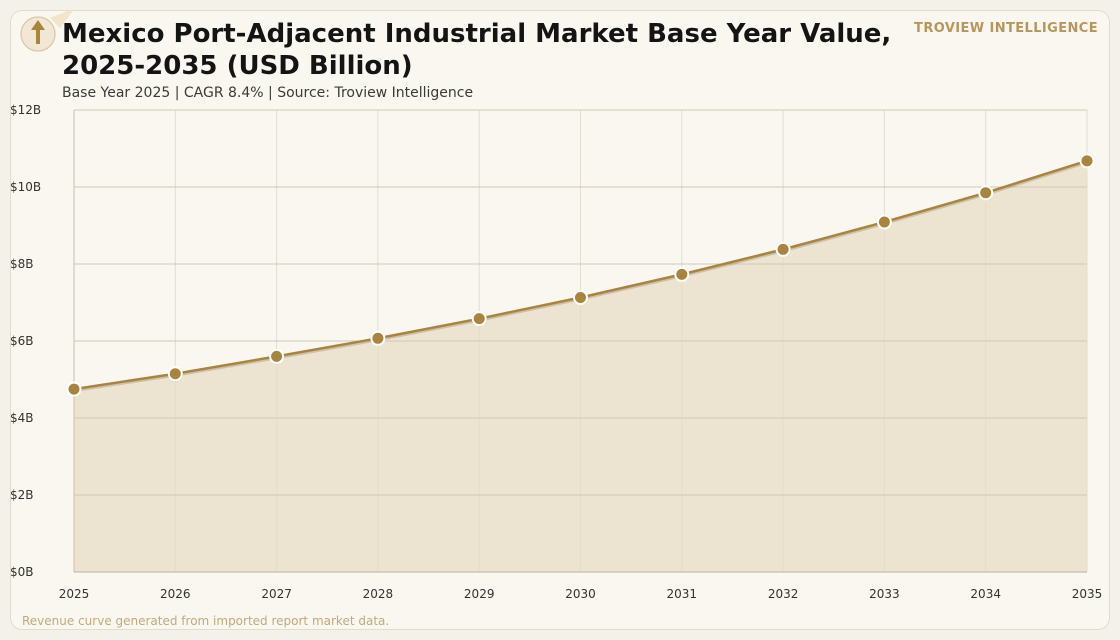 This screenshot has width=1120, height=640. What do you see at coordinates (580, 594) in the screenshot?
I see `x-tick-label: 2030` at bounding box center [580, 594].